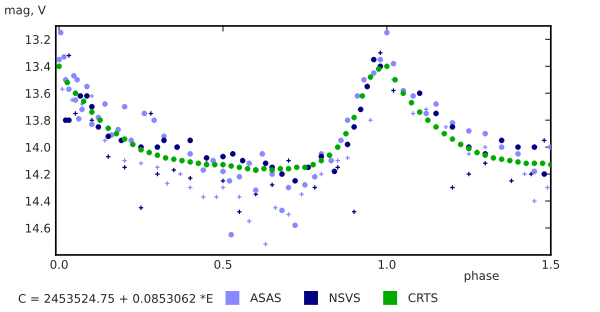 This screenshot has width=600, height=312. What do you see at coordinates (59, 264) in the screenshot?
I see `x-tick-label: 0.0` at bounding box center [59, 264].